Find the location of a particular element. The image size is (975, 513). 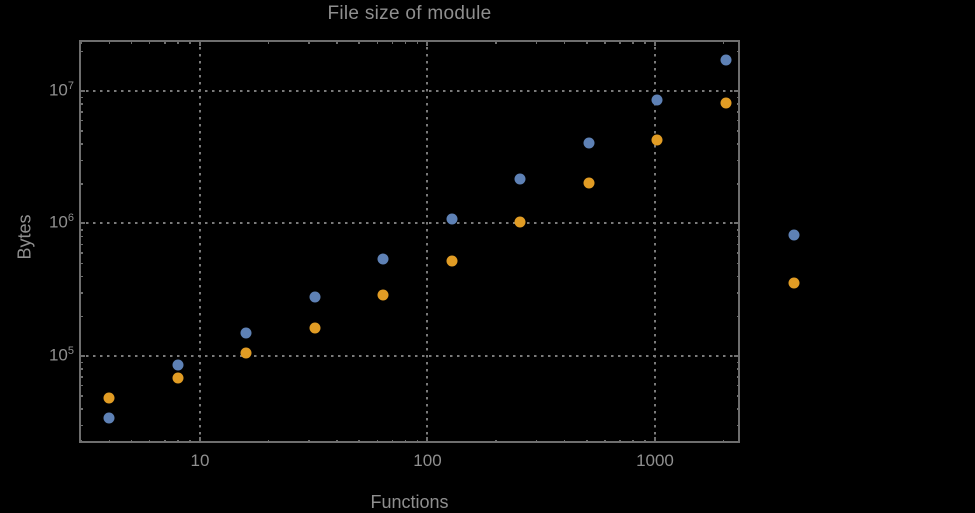

y-axis-label: Bytes is located at coordinates (24, 237).